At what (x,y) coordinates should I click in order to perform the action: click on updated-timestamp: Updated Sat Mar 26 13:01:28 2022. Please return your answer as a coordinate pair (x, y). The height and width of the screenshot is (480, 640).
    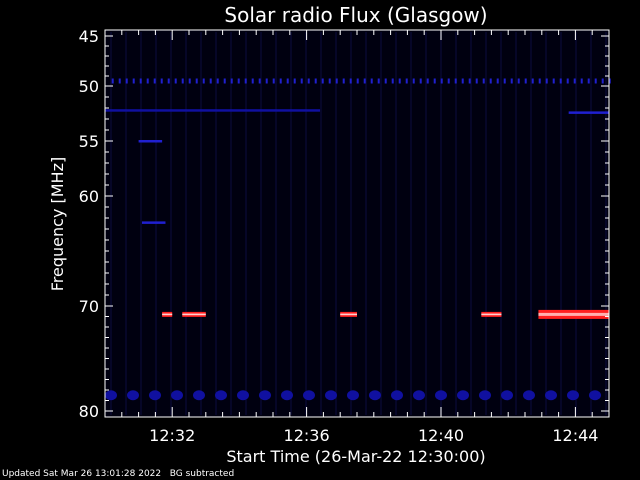
    Looking at the image, I should click on (82, 474).